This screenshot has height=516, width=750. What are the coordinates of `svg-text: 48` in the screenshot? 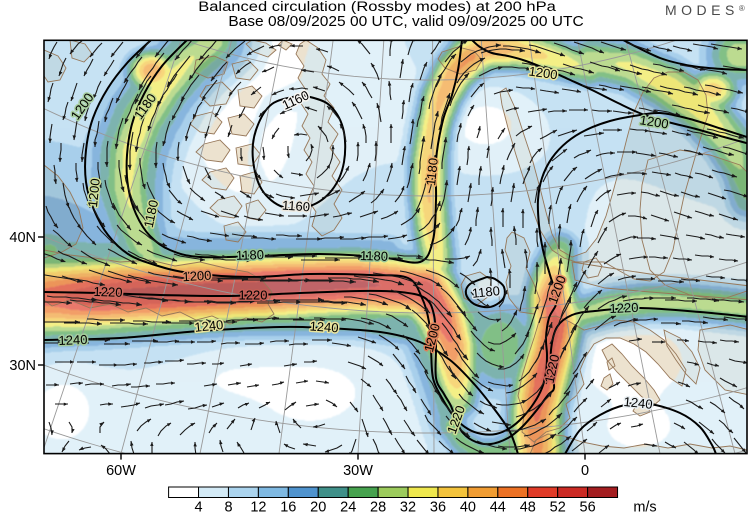 It's located at (528, 508).